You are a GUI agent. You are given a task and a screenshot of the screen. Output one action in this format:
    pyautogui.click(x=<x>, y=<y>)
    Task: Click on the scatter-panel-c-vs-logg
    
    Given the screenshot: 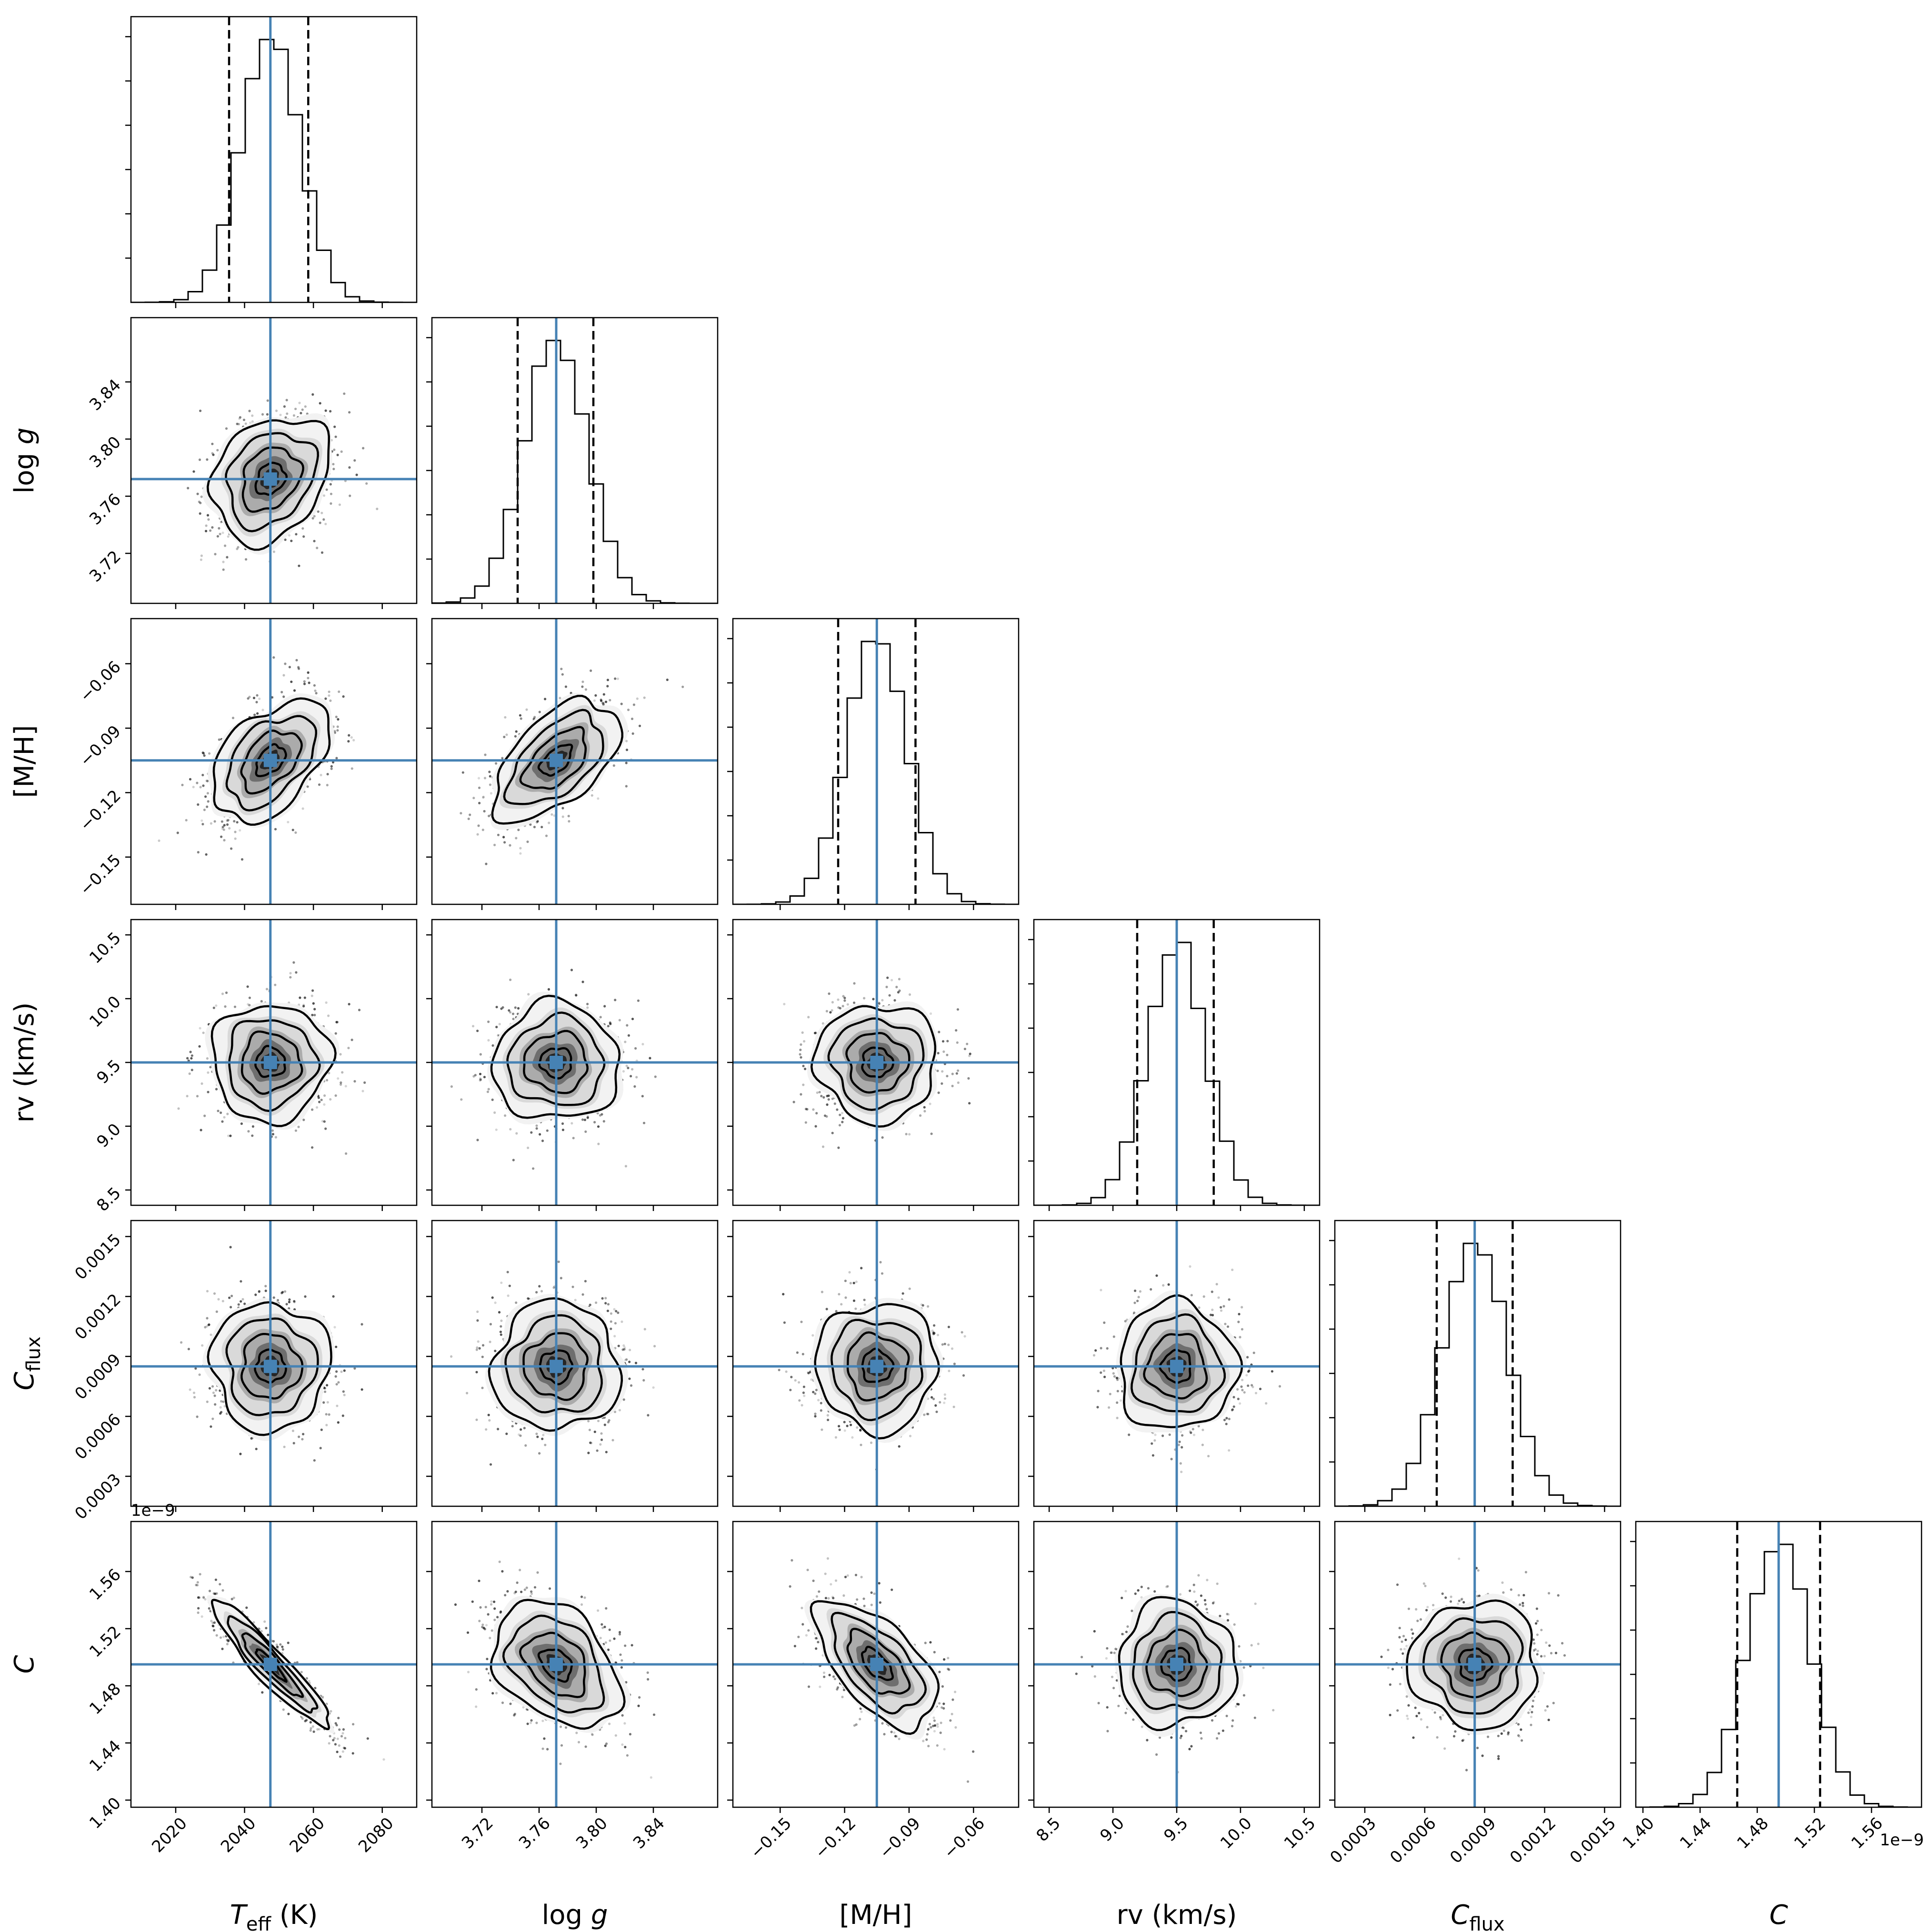 What is the action you would take?
    pyautogui.click(x=572, y=1667)
    